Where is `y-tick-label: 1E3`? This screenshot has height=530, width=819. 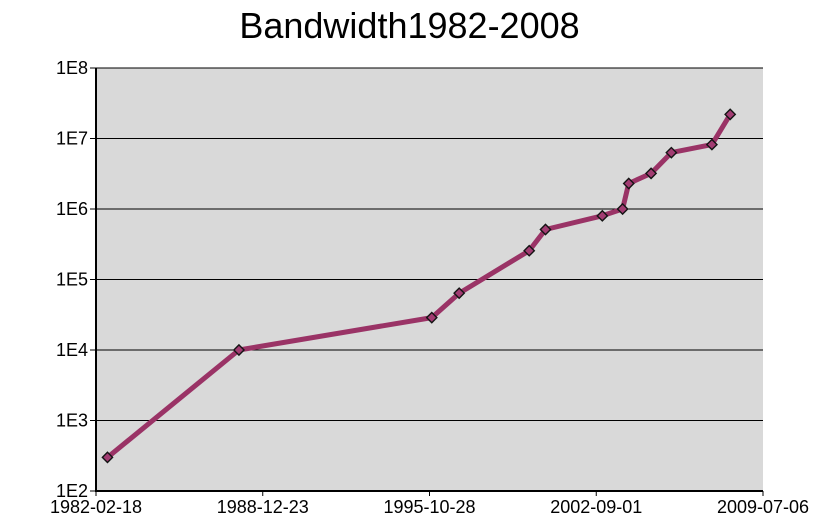
y-tick-label: 1E3 is located at coordinates (72, 421).